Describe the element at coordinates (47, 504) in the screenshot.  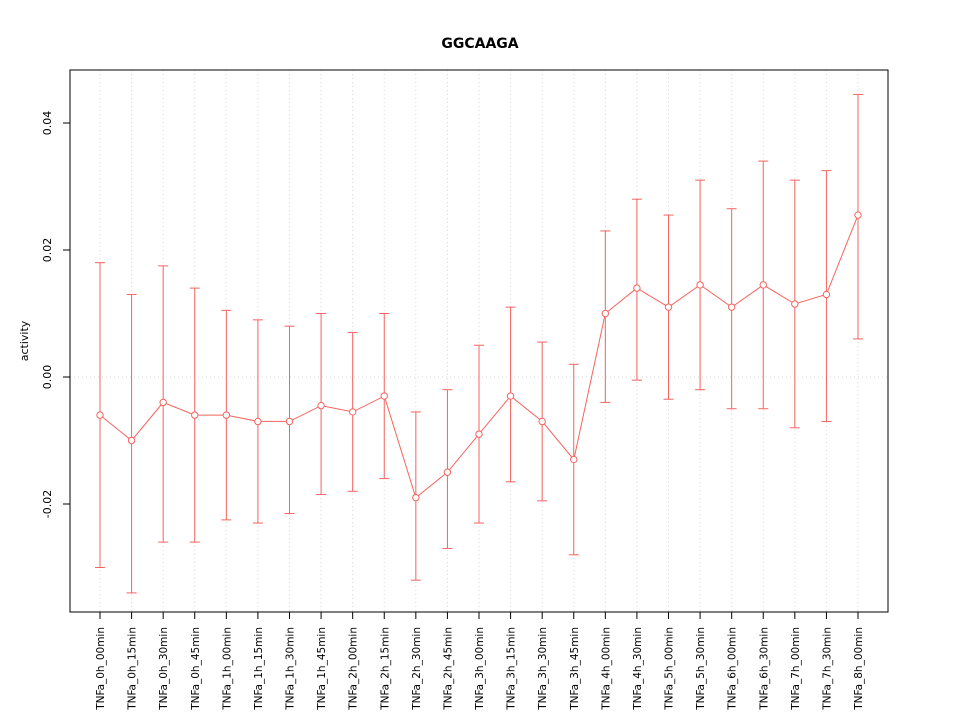
I see `y-tick-label: -0.02` at that location.